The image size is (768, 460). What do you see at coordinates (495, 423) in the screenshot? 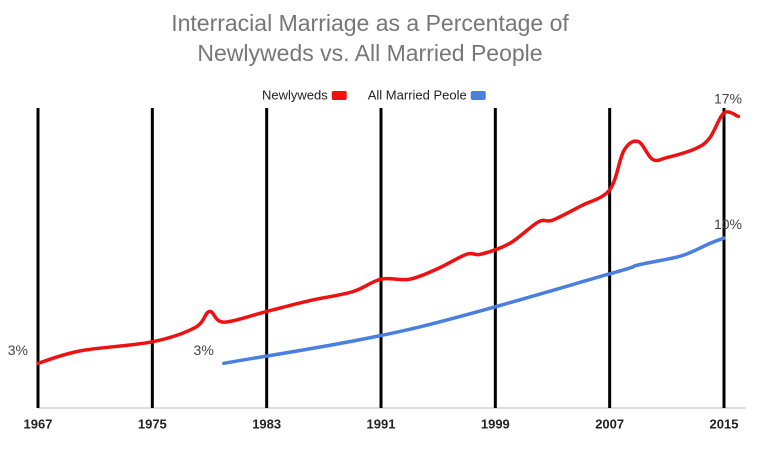
I see `x-tick-label: 1999` at bounding box center [495, 423].